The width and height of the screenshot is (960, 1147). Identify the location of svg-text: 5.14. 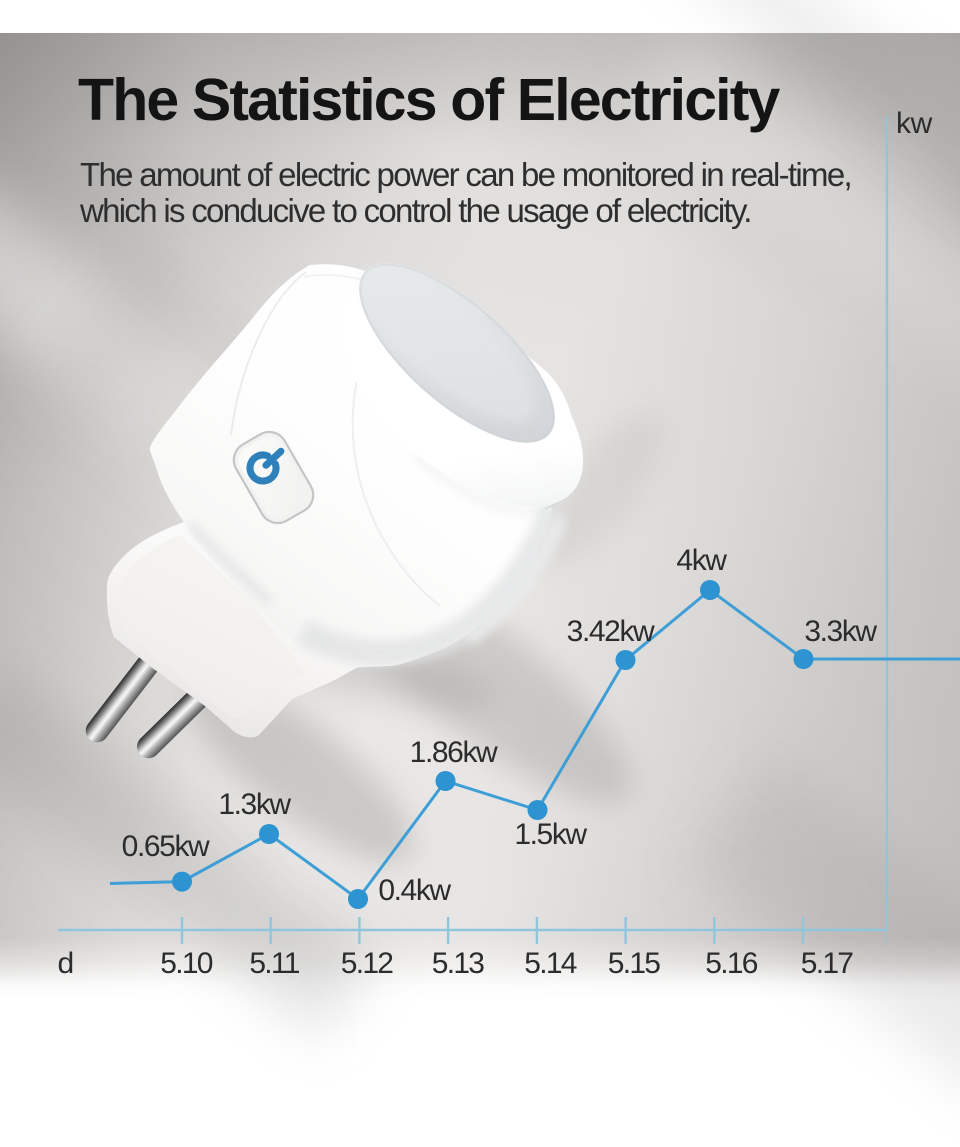
(550, 963).